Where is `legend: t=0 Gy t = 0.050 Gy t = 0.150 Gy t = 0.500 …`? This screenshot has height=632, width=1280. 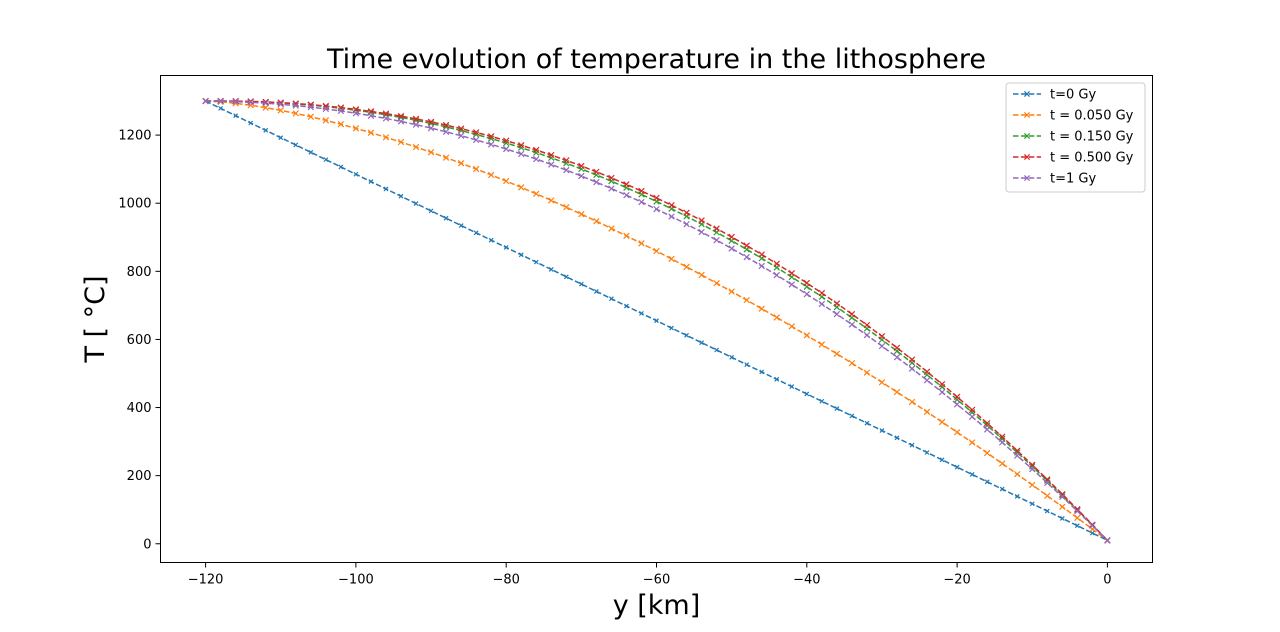 legend: t=0 Gy t = 0.050 Gy t = 0.150 Gy t = 0.500 … is located at coordinates (1075, 137).